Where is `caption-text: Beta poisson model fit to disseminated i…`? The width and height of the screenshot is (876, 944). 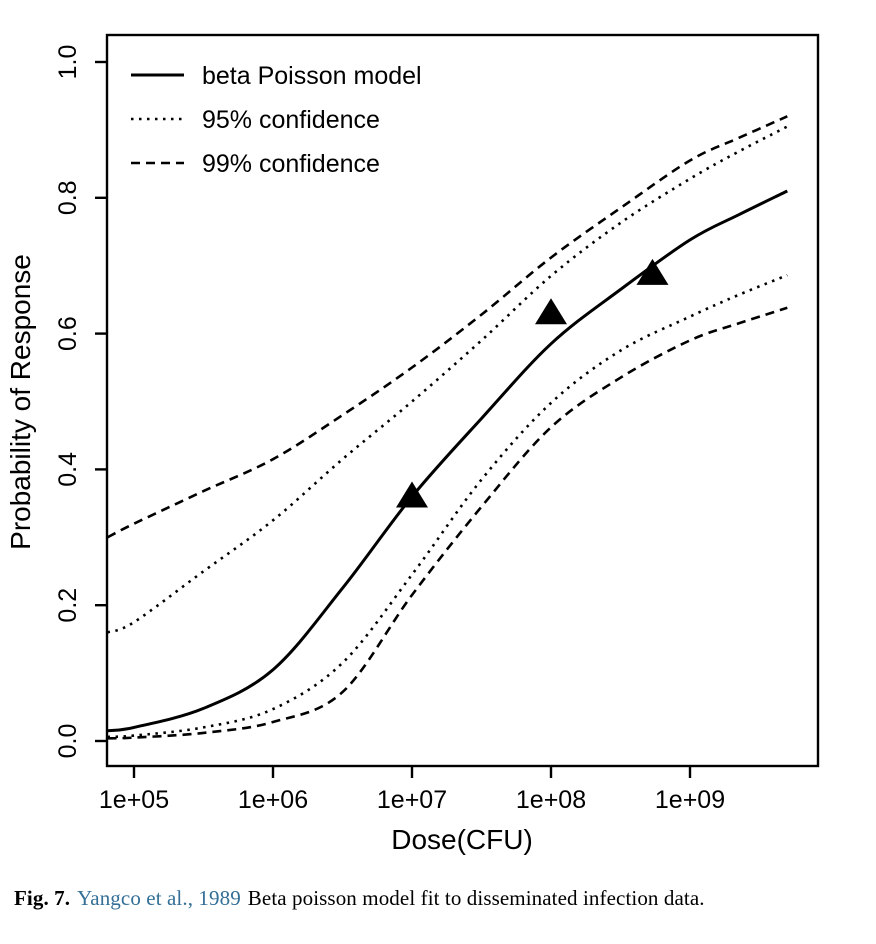 caption-text: Beta poisson model fit to disseminated i… is located at coordinates (476, 898).